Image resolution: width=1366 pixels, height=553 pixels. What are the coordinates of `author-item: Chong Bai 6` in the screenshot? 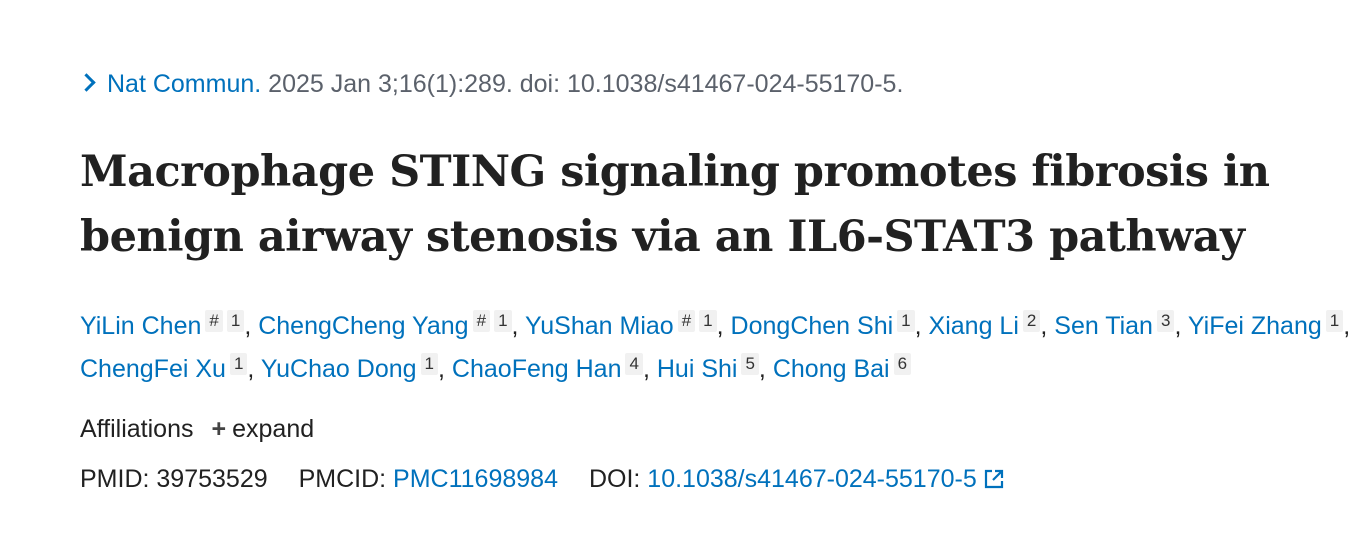 It's located at (842, 368).